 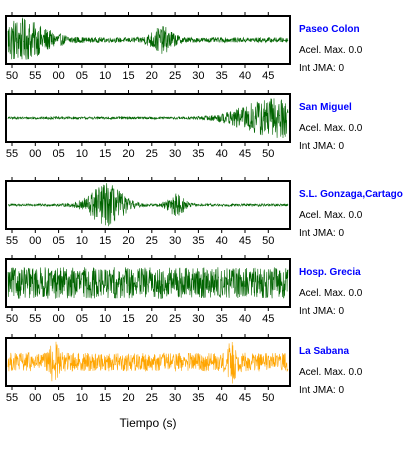 I want to click on x-axis-label: Tiempo (s), so click(x=148, y=423).